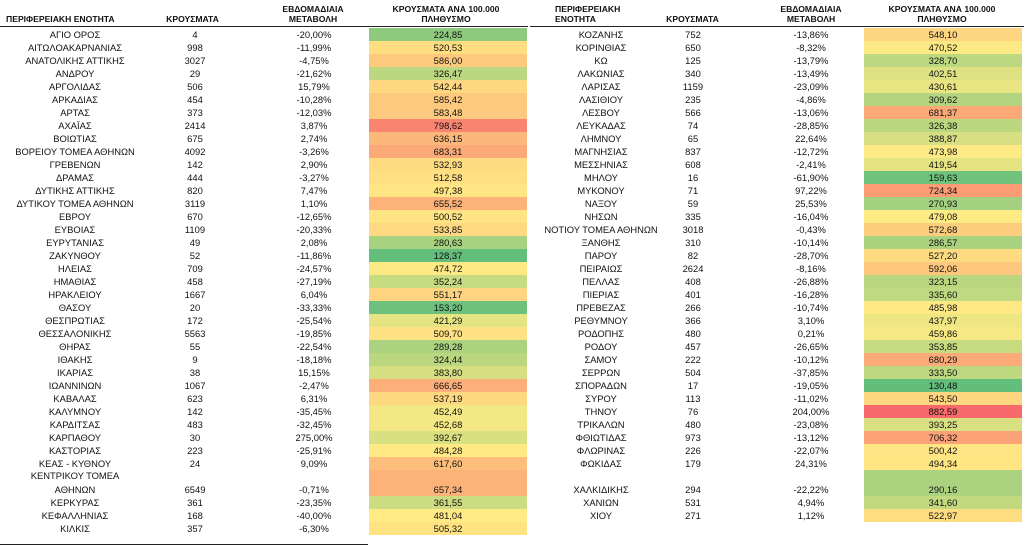 The image size is (1024, 548). I want to click on case-count: 340, so click(693, 73).